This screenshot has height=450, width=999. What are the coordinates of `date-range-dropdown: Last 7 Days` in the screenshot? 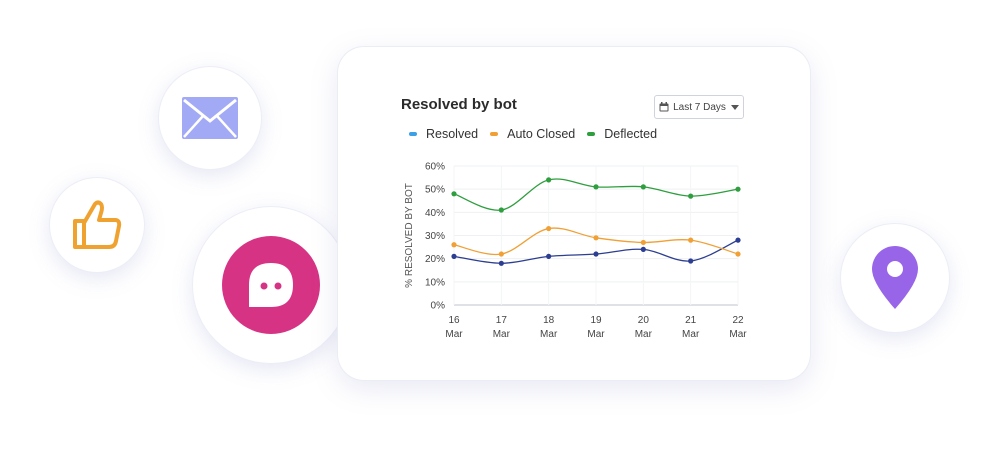 It's located at (699, 107).